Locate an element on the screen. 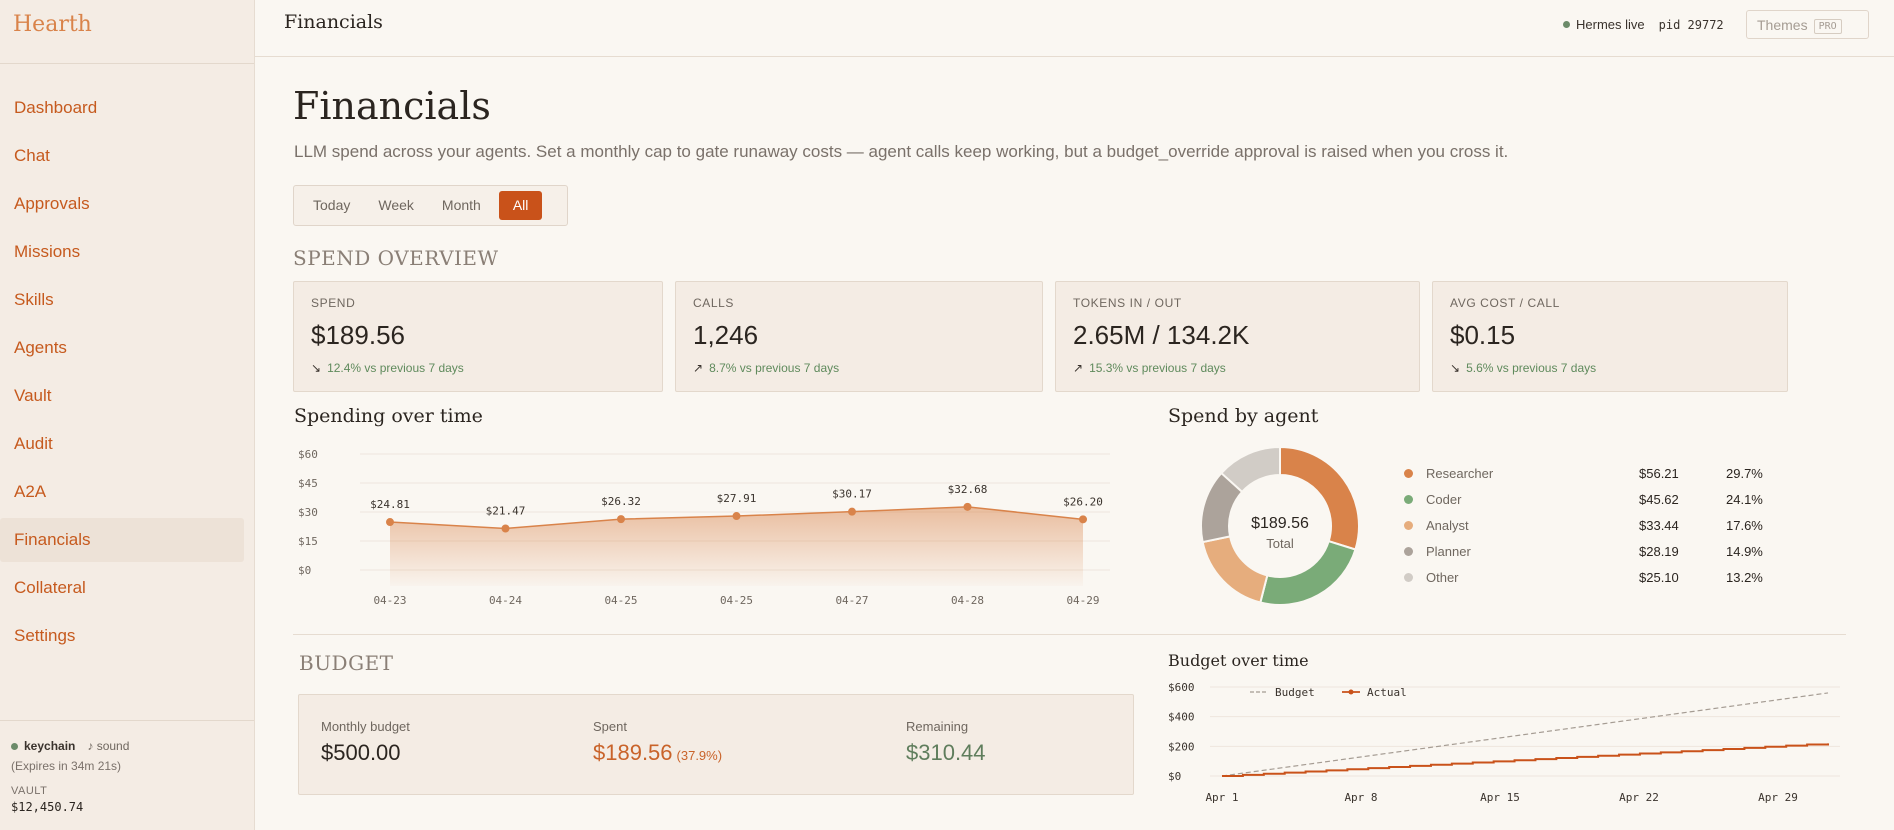  tab-all: All is located at coordinates (520, 205).